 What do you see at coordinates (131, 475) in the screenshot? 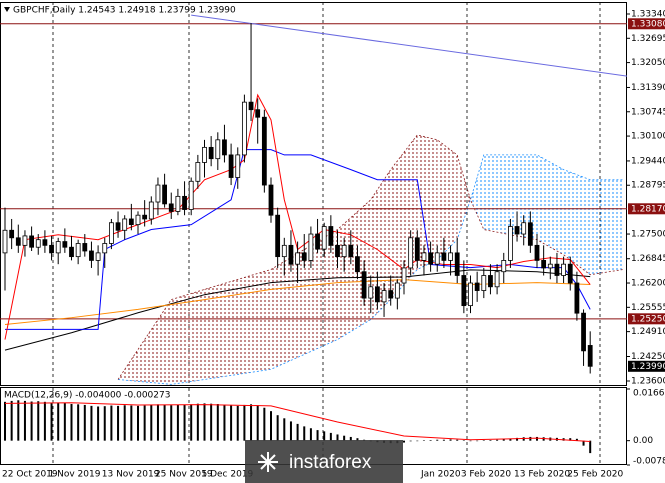
I see `x-tick-label: 13 Nov 2019` at bounding box center [131, 475].